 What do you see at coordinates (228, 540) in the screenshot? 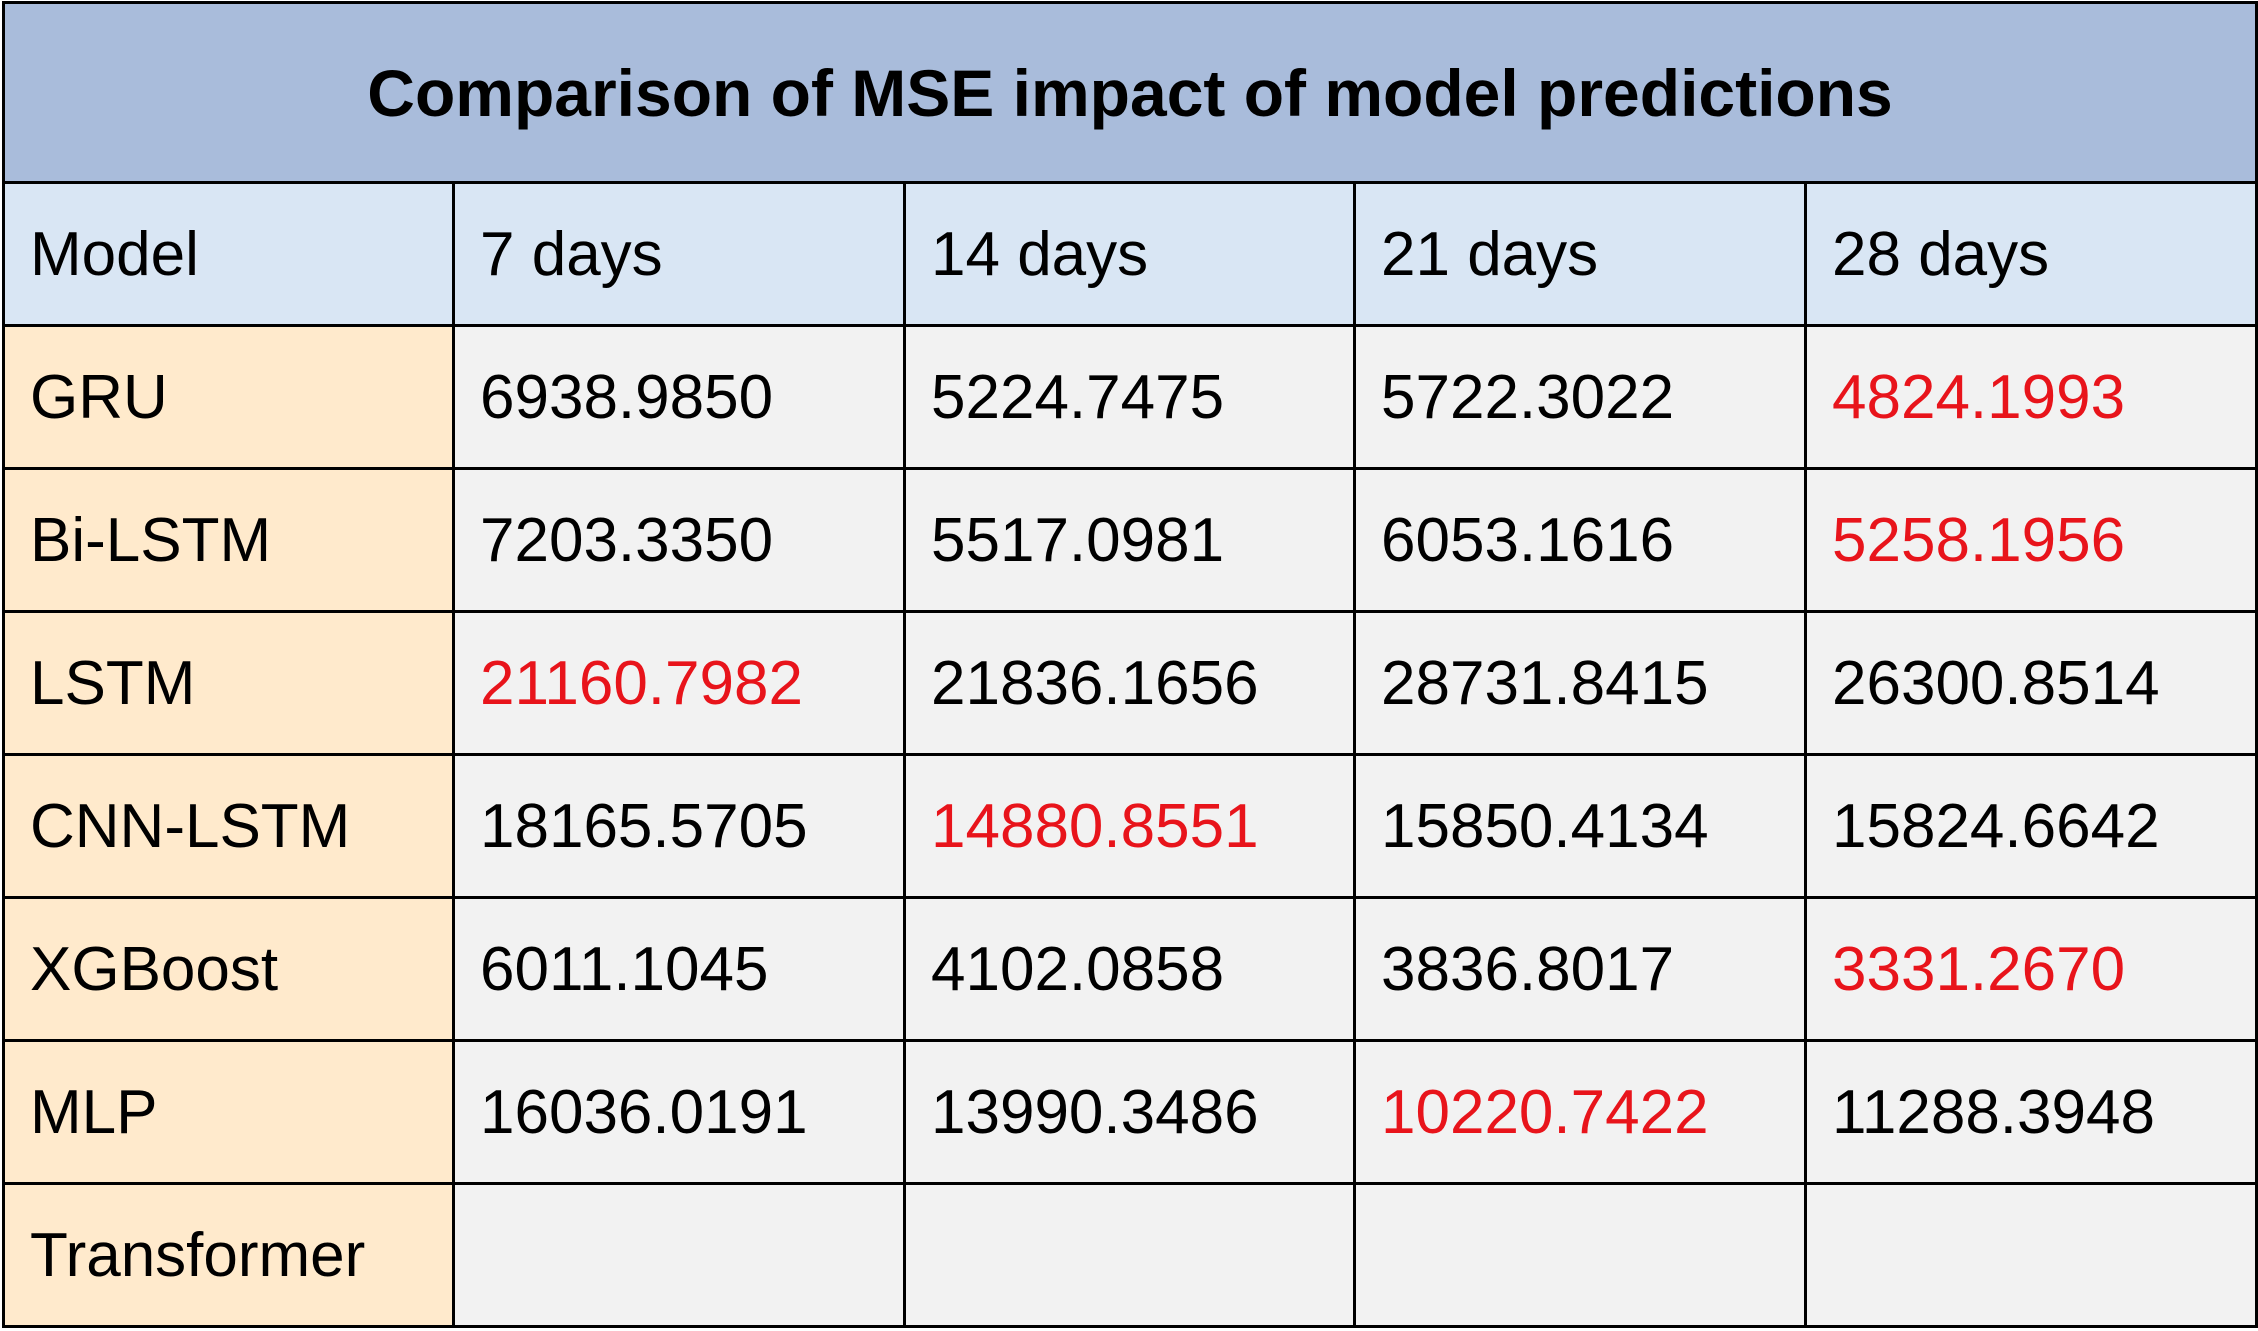
I see `model-name-cell: Bi-LSTM` at bounding box center [228, 540].